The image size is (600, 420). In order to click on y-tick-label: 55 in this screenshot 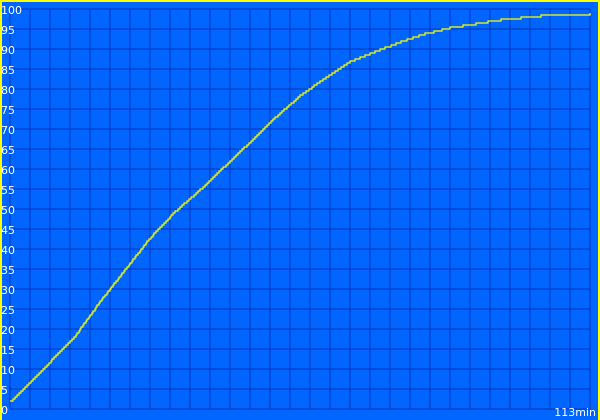, I will do `click(8, 190)`.